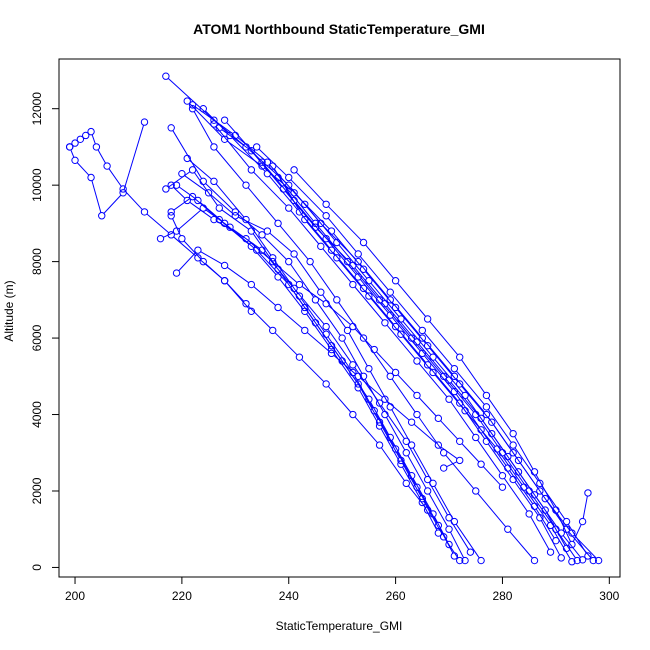  Describe the element at coordinates (9, 310) in the screenshot. I see `y-axis-label: Altitude (m)` at that location.